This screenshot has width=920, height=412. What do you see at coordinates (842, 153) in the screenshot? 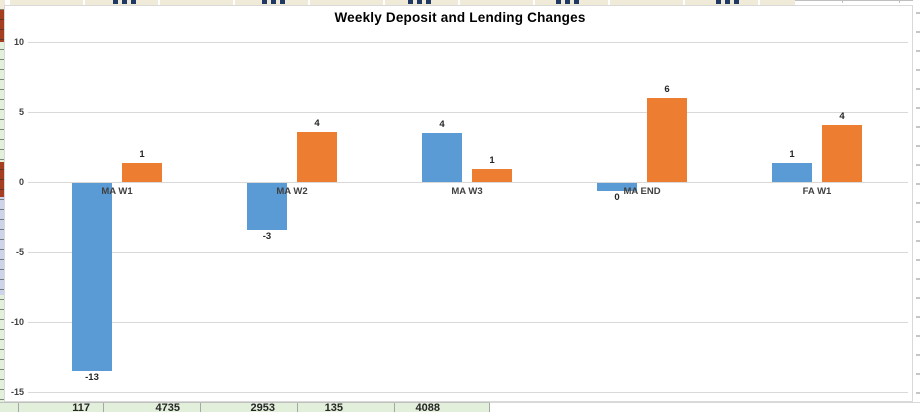
I see `bar-series-2-orange-fa-w1` at bounding box center [842, 153].